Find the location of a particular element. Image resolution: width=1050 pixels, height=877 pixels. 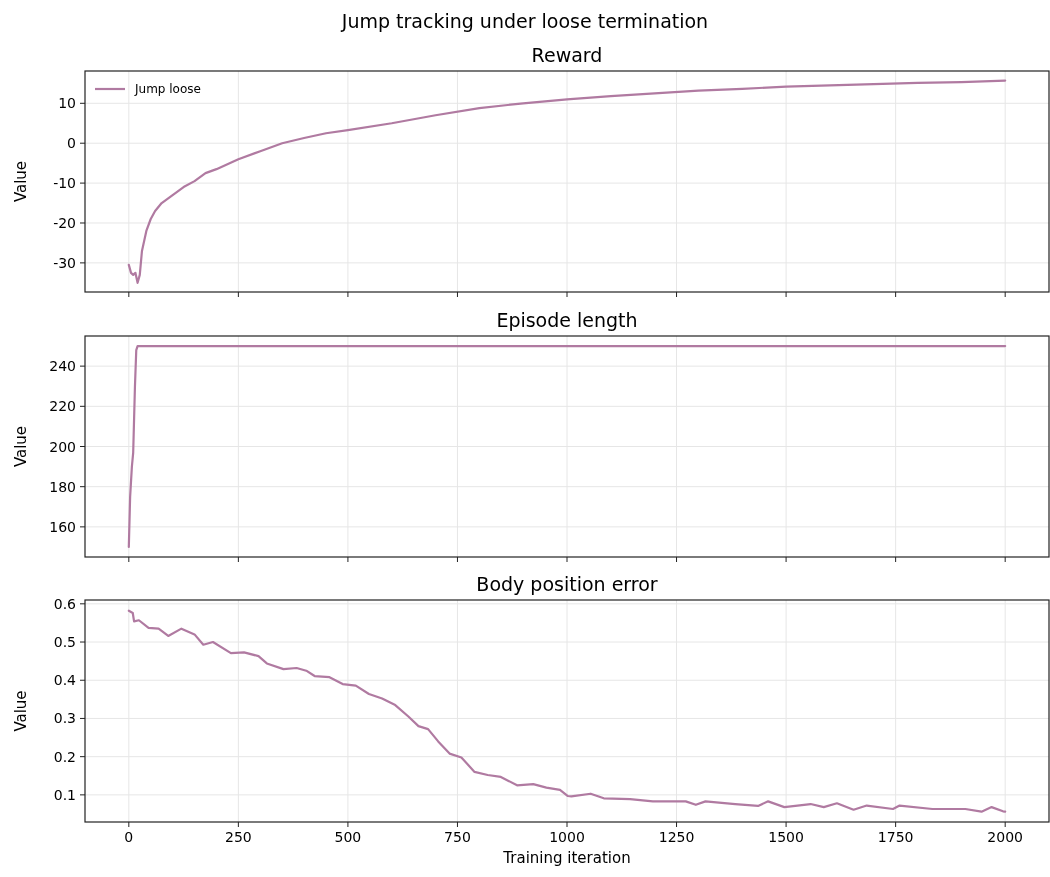

y-tick-label: -20 is located at coordinates (64, 222).